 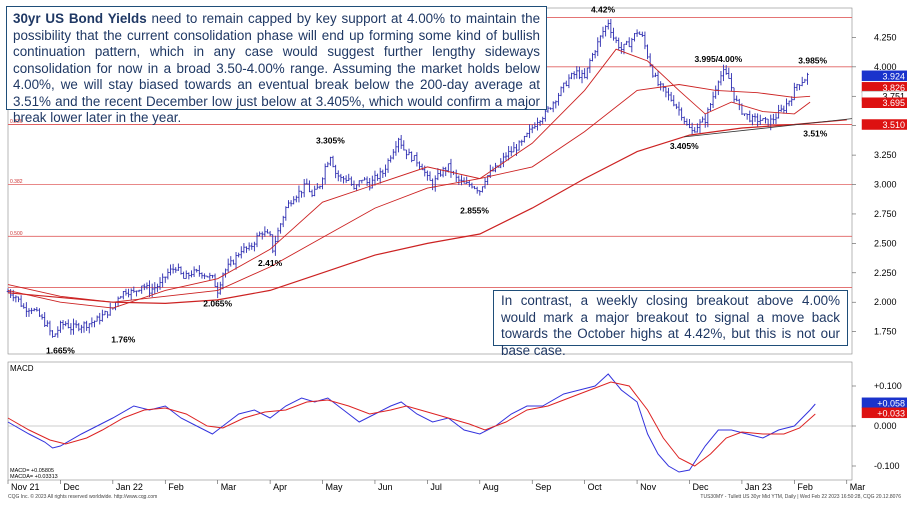 I want to click on macd-y-tick-label: 0.000, so click(x=885, y=426).